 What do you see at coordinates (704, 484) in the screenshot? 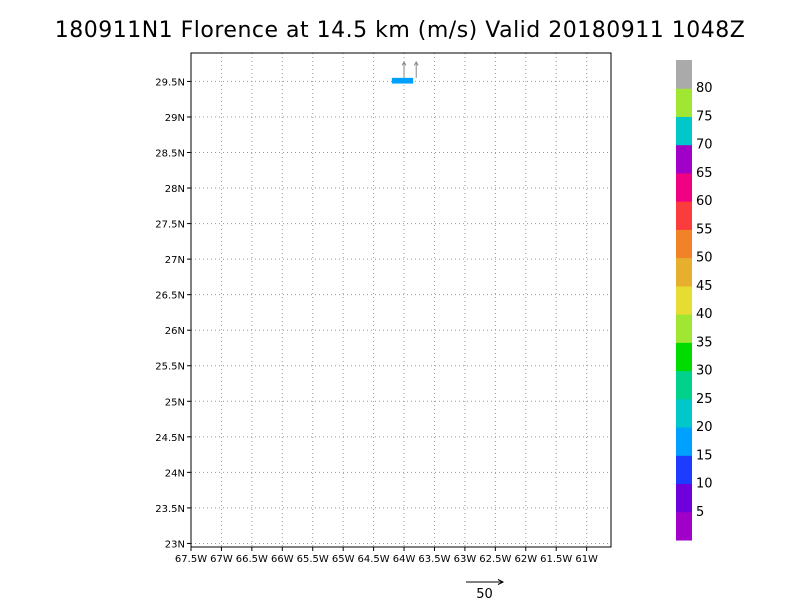
I see `colorbar-label: 10` at bounding box center [704, 484].